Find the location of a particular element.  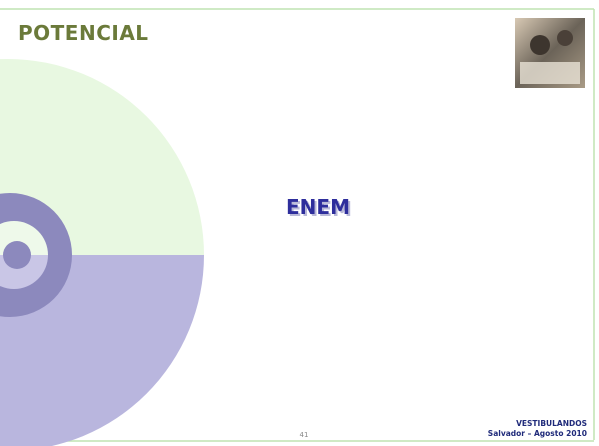

title: ENEM is located at coordinates (318, 207).